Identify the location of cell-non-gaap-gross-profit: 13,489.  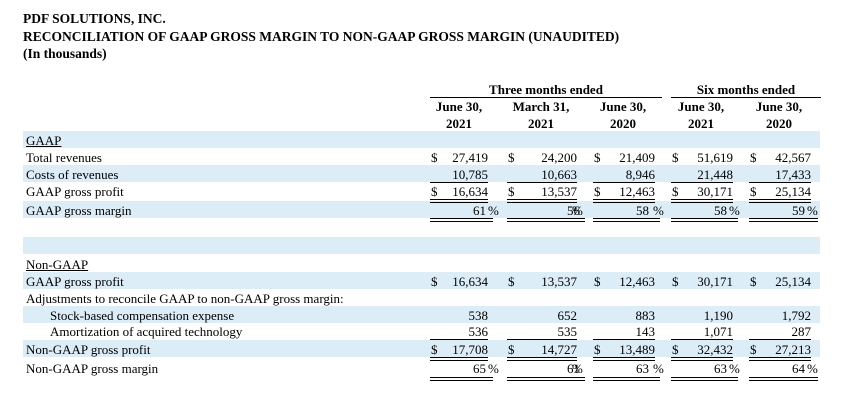
(637, 349).